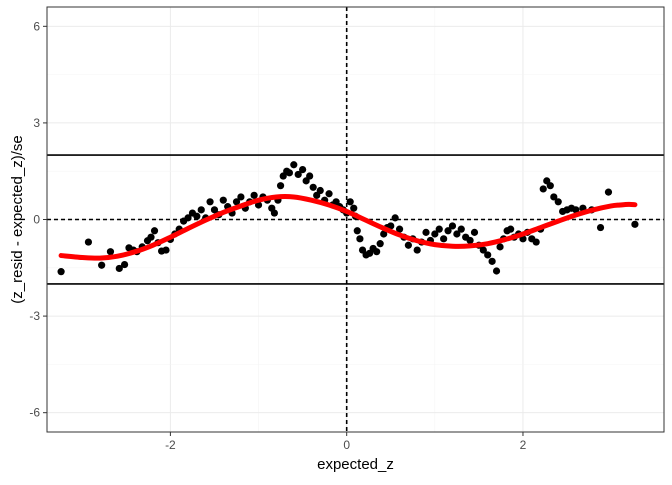  I want to click on x-tick-label: 2, so click(523, 445).